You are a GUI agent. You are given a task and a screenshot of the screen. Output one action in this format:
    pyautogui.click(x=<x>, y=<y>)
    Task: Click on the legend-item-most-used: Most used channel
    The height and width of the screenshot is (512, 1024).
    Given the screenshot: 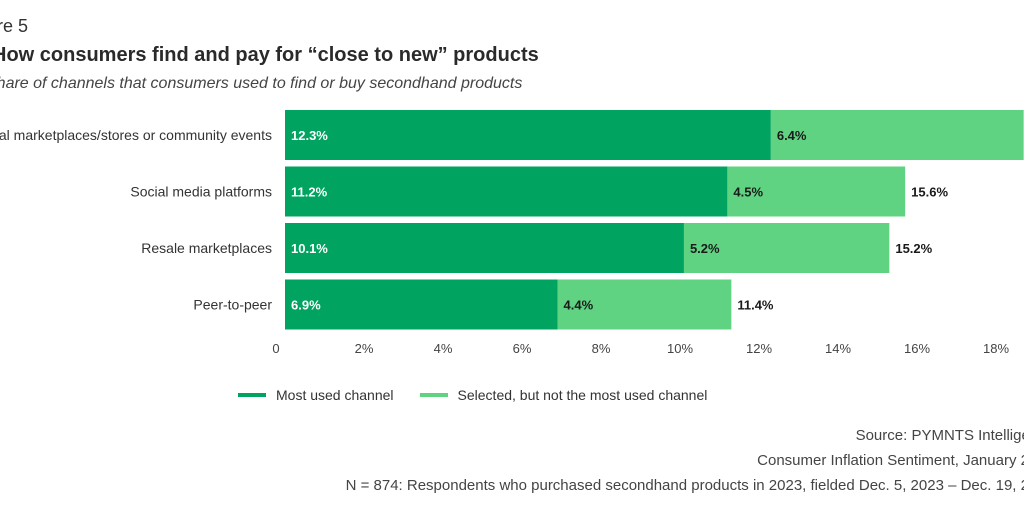 What is the action you would take?
    pyautogui.click(x=316, y=395)
    